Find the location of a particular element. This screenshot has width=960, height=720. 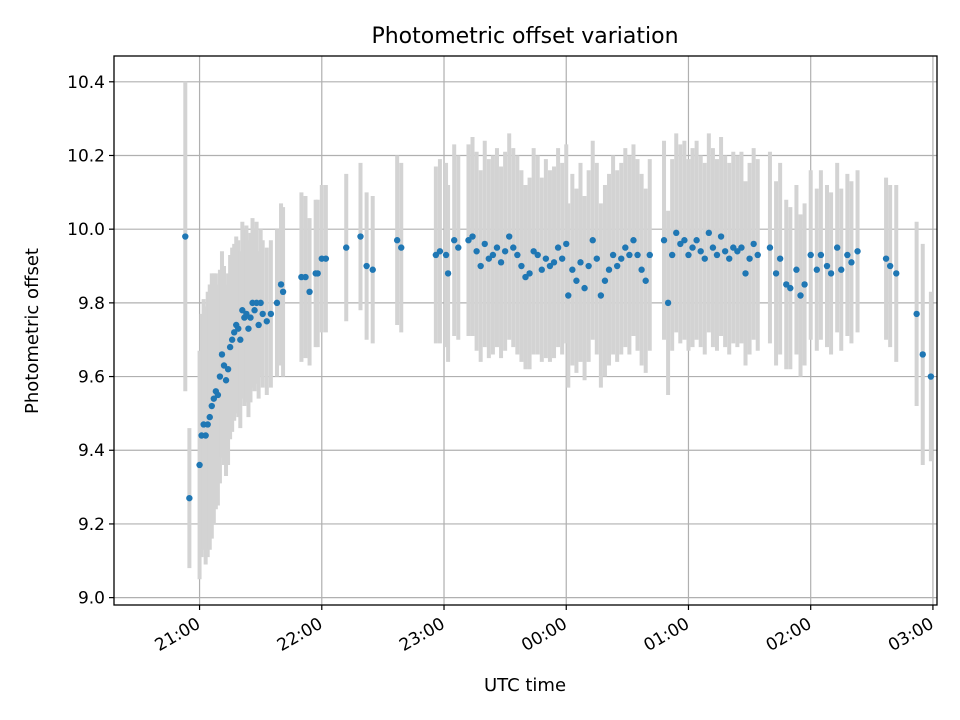

x-tick-label: 22:00 is located at coordinates (300, 635).